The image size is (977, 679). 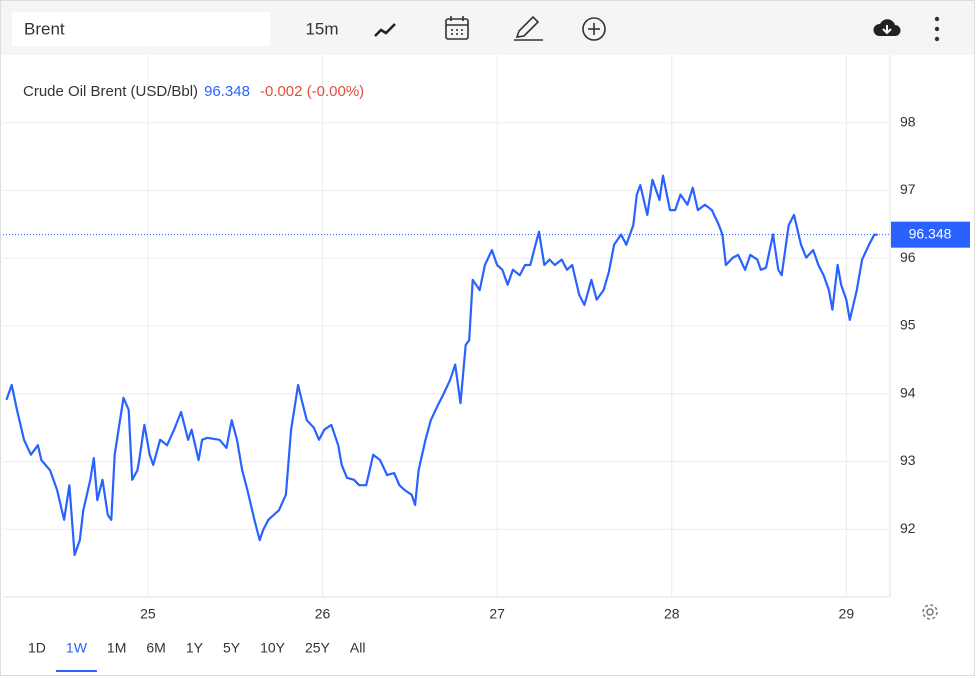 I want to click on y-tick-label: 95, so click(x=908, y=325).